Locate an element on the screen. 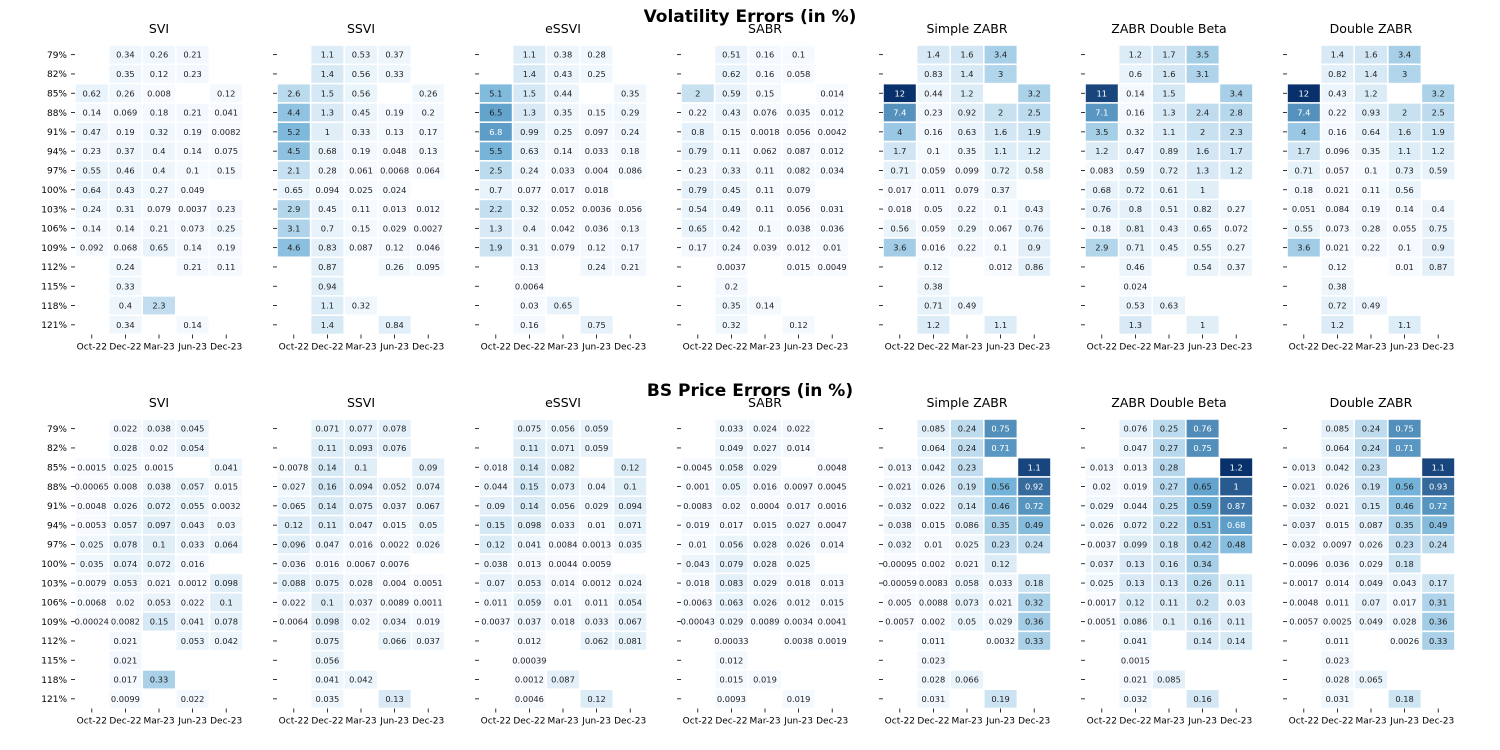 The width and height of the screenshot is (1500, 750). heatmap-cell-label: 0.21 is located at coordinates (192, 113).